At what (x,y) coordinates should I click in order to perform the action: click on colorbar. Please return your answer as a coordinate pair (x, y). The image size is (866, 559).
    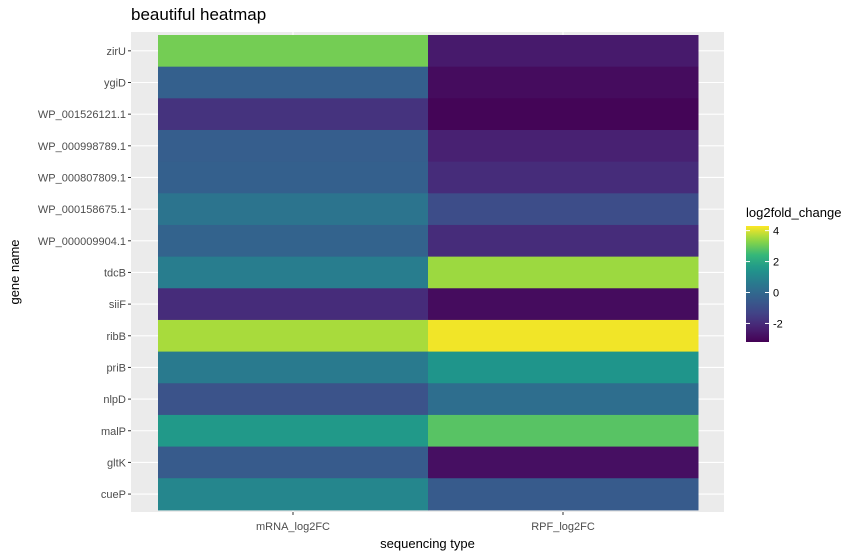
    Looking at the image, I should click on (757, 284).